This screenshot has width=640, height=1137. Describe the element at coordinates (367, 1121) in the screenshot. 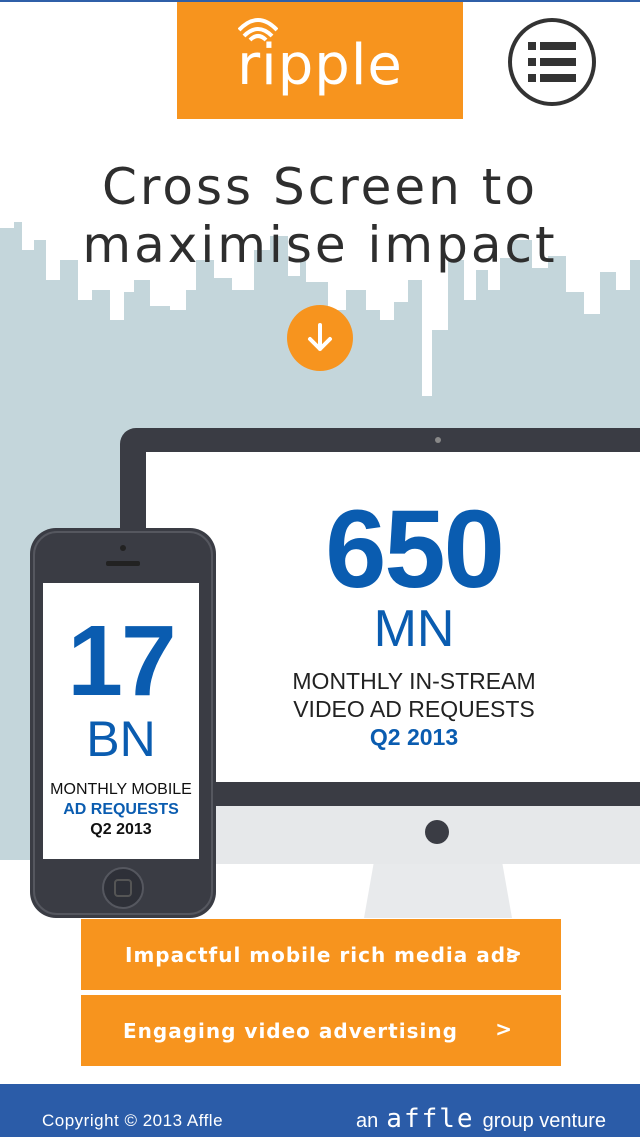

I see `venture-prefix: an` at that location.